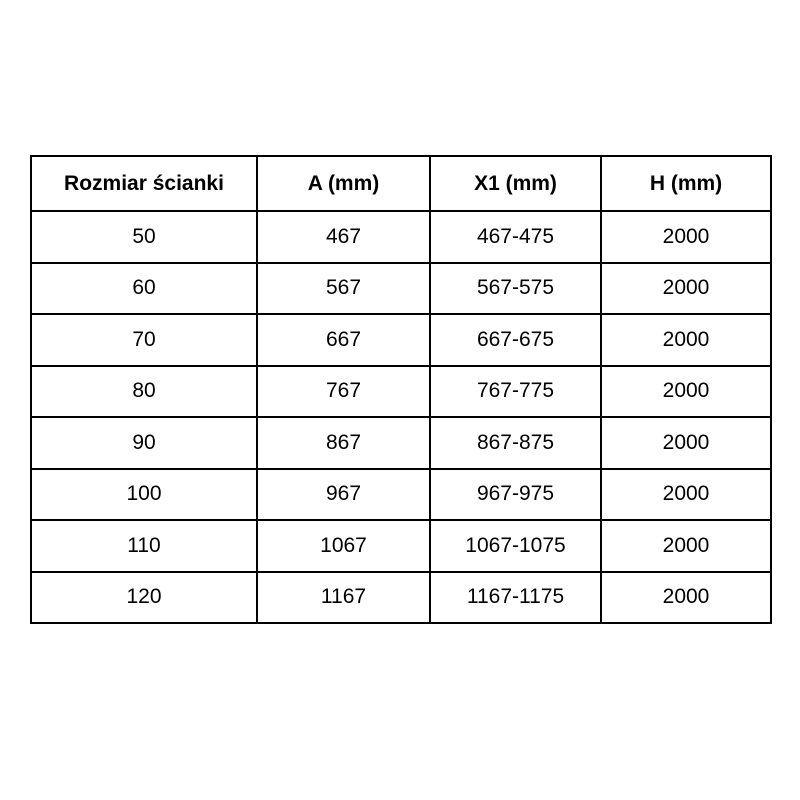 The image size is (800, 800). What do you see at coordinates (343, 340) in the screenshot?
I see `table-cell: 667` at bounding box center [343, 340].